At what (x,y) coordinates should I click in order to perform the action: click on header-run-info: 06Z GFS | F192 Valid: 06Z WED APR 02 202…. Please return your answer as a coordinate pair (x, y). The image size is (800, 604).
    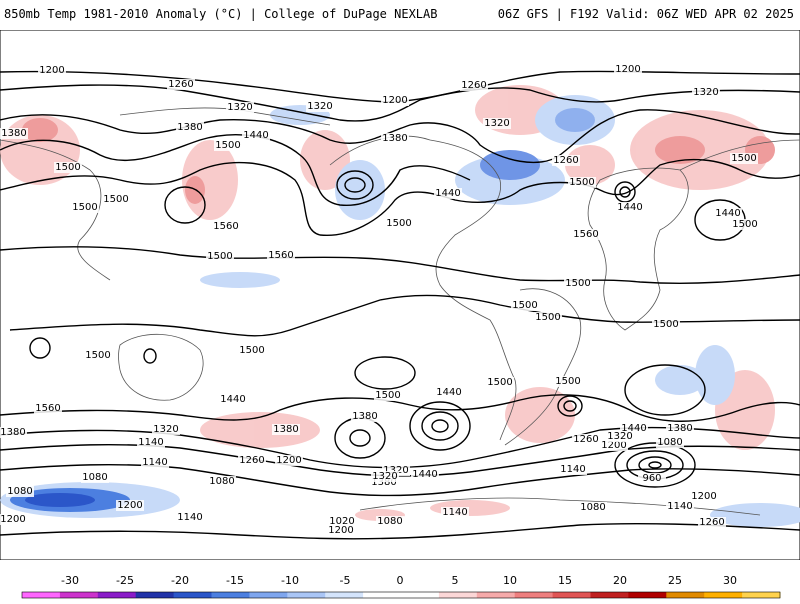
    Looking at the image, I should click on (645, 14).